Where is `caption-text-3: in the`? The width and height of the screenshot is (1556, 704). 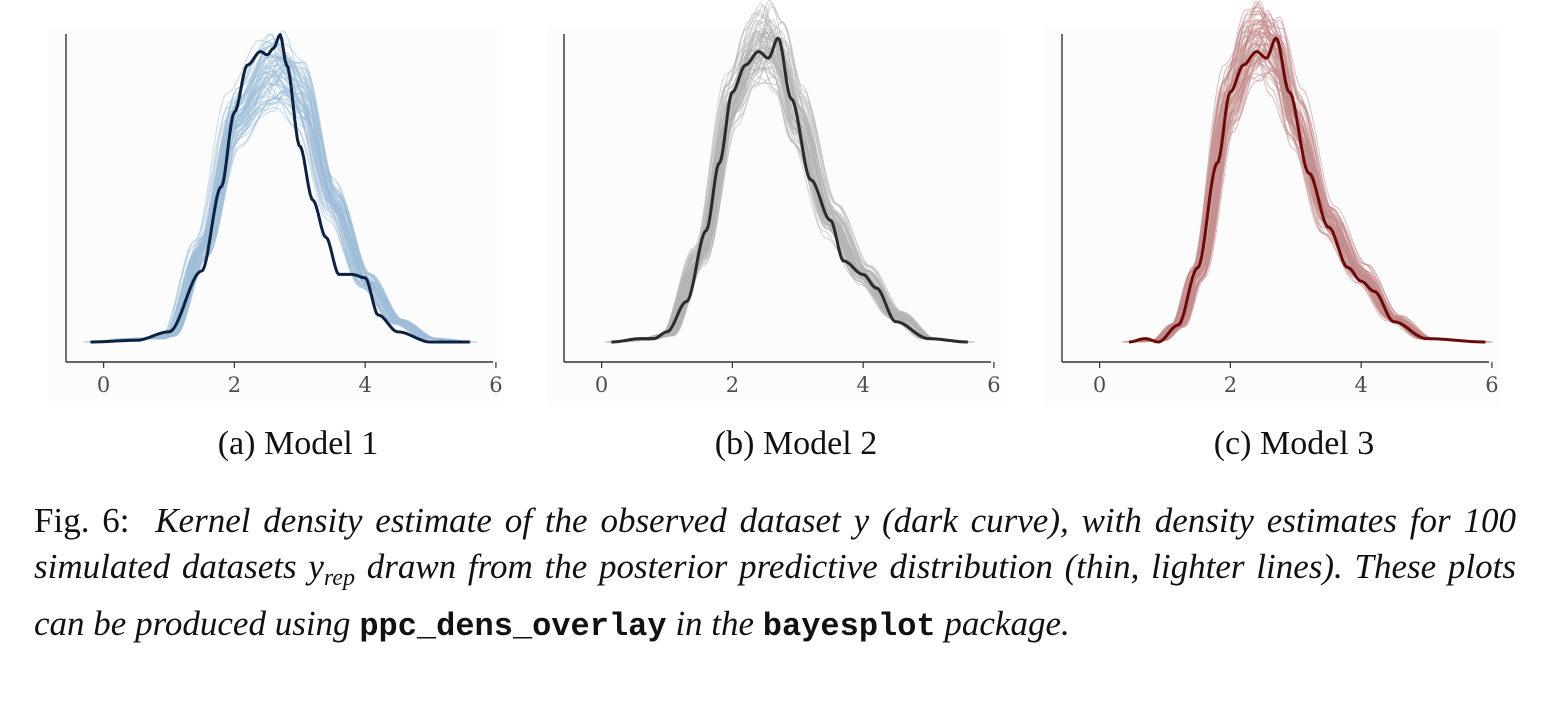 caption-text-3: in the is located at coordinates (714, 623).